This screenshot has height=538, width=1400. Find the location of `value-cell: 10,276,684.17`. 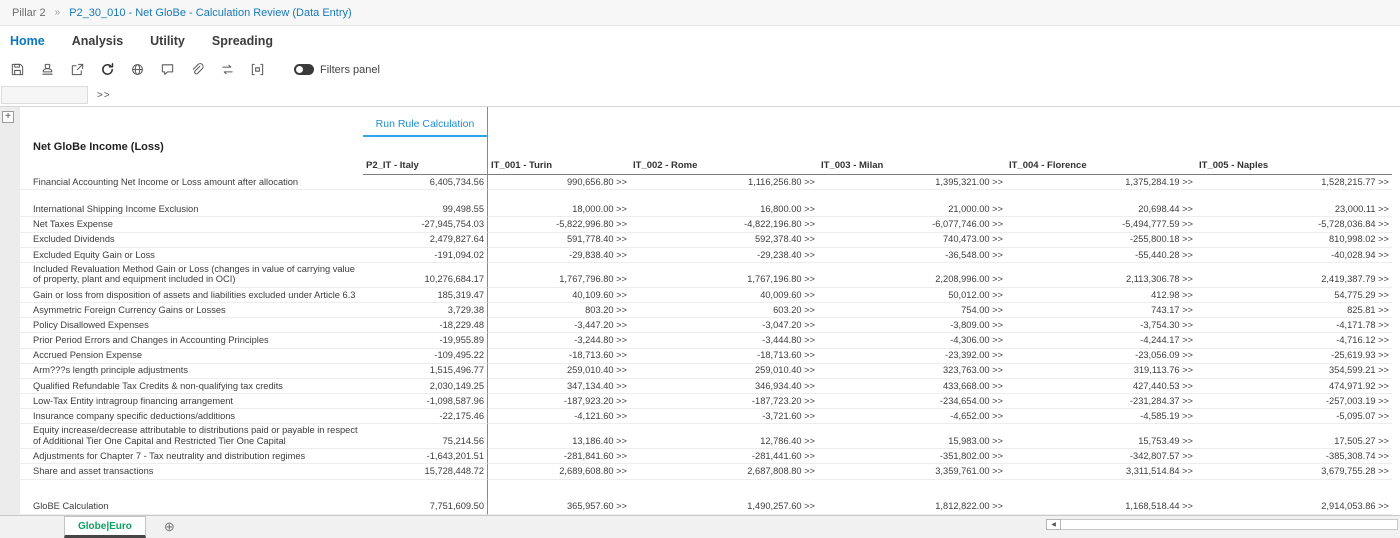

value-cell: 10,276,684.17 is located at coordinates (425, 275).